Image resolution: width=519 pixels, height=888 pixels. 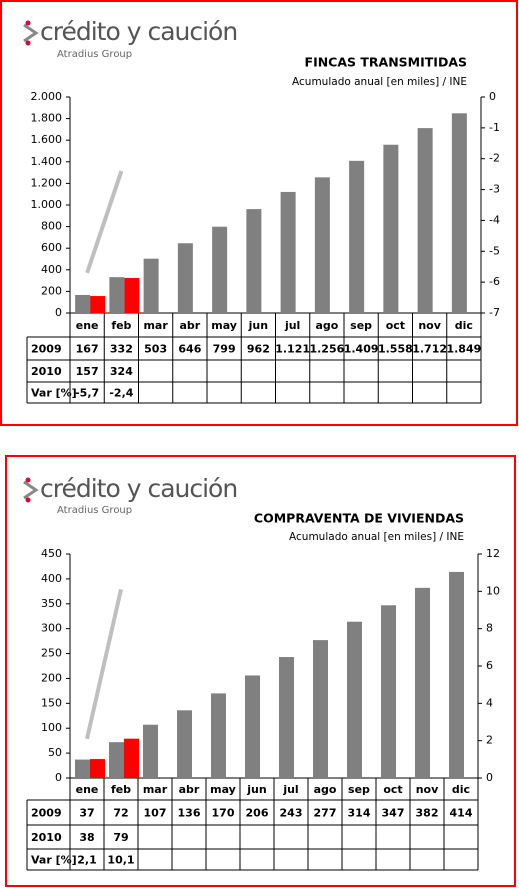 I want to click on y-tick-label: 1.200, so click(x=47, y=182).